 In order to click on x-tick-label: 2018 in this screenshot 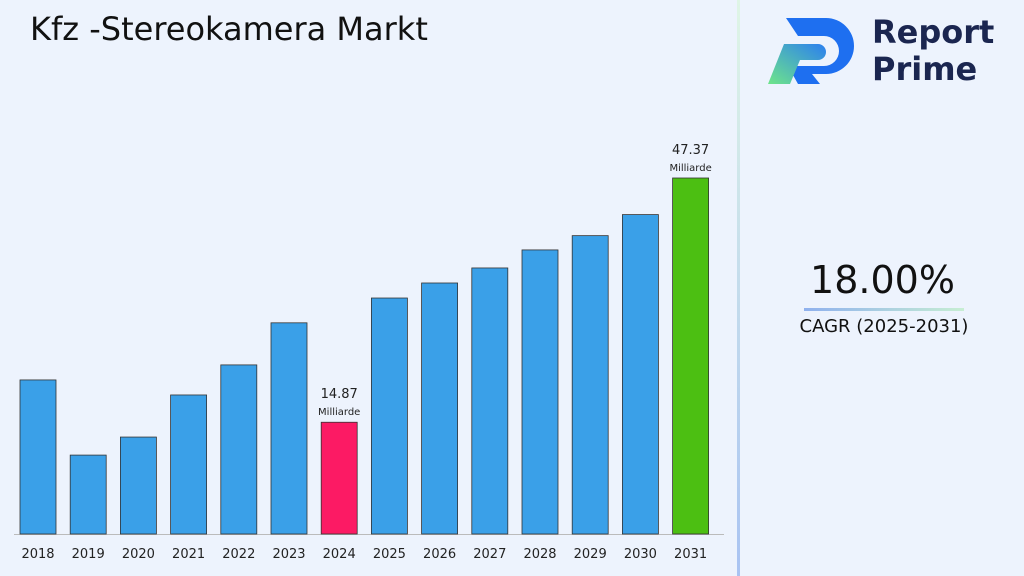, I will do `click(37, 554)`.